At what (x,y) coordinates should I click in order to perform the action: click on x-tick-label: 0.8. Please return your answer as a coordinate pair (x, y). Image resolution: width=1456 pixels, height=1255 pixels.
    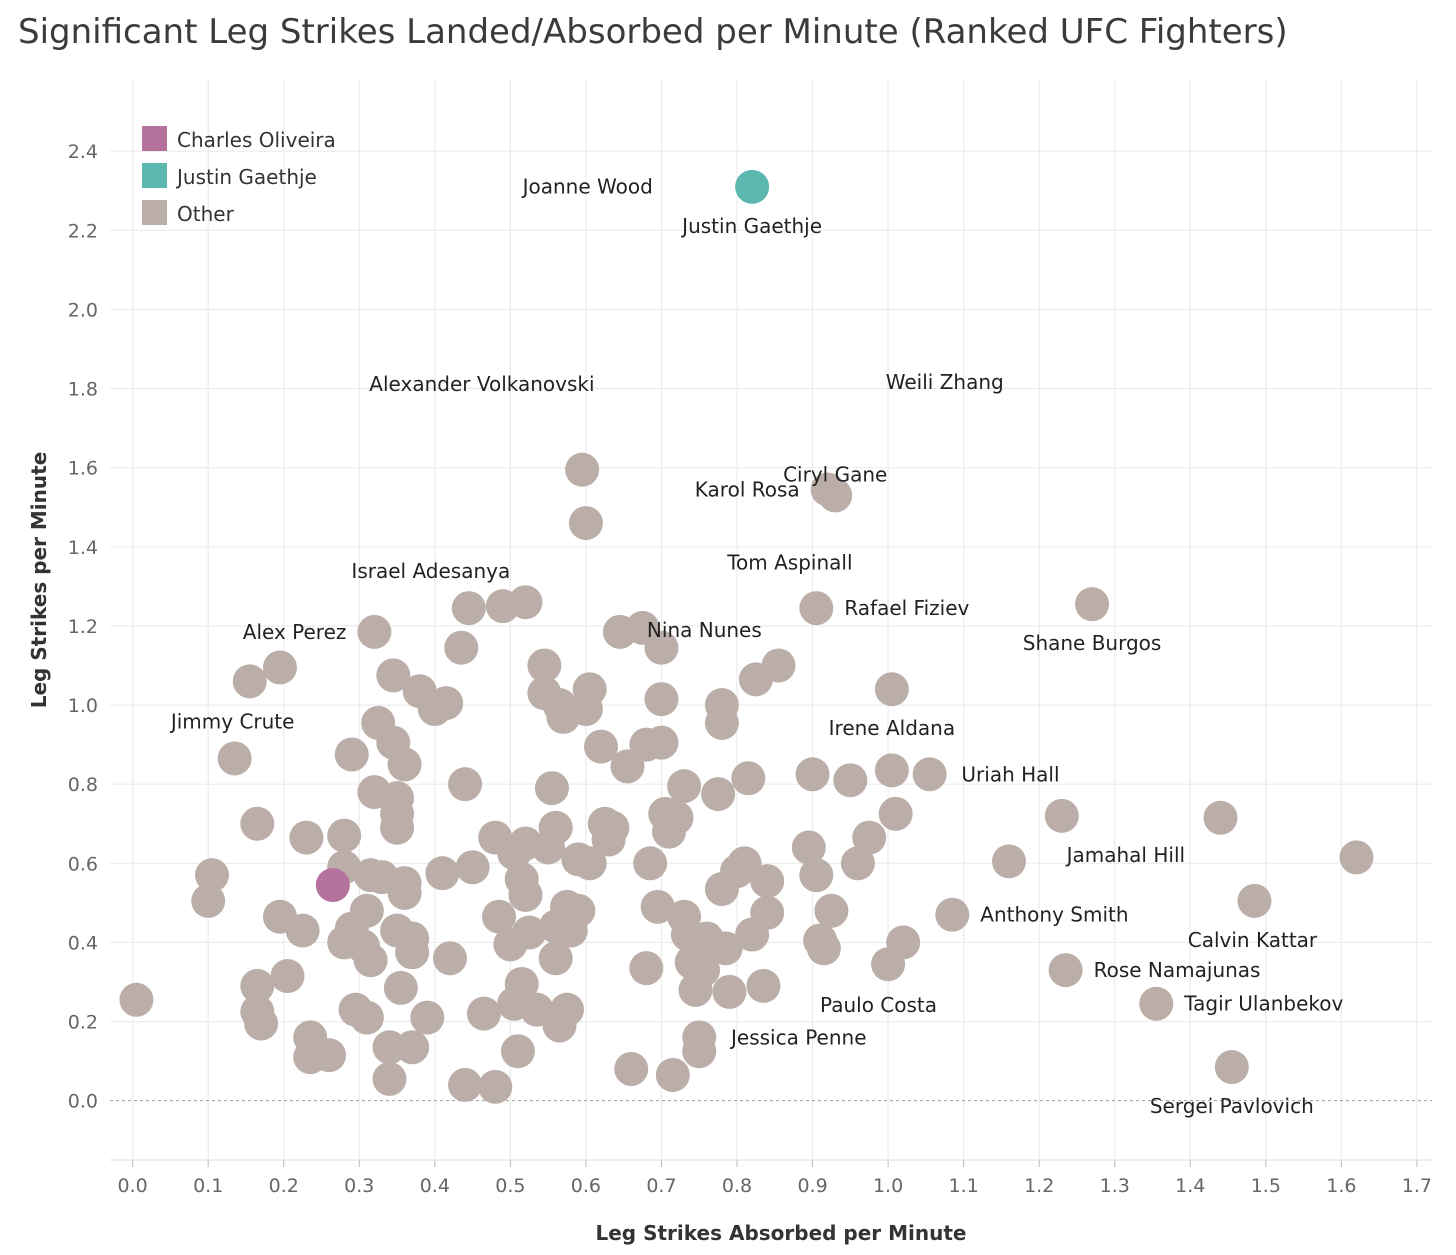
    Looking at the image, I should click on (737, 1186).